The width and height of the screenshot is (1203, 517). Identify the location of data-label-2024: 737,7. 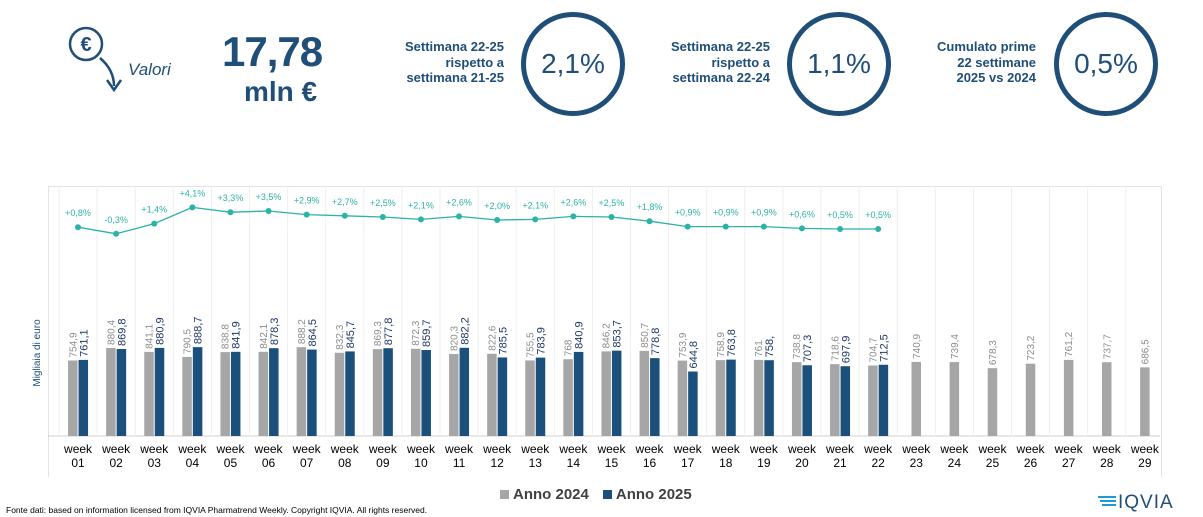
(1107, 346).